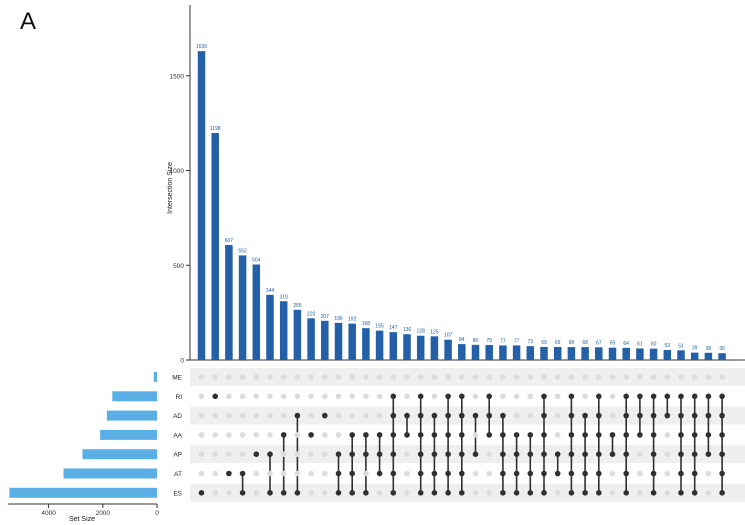 The image size is (745, 525). I want to click on set-size-tick-label: 0, so click(157, 513).